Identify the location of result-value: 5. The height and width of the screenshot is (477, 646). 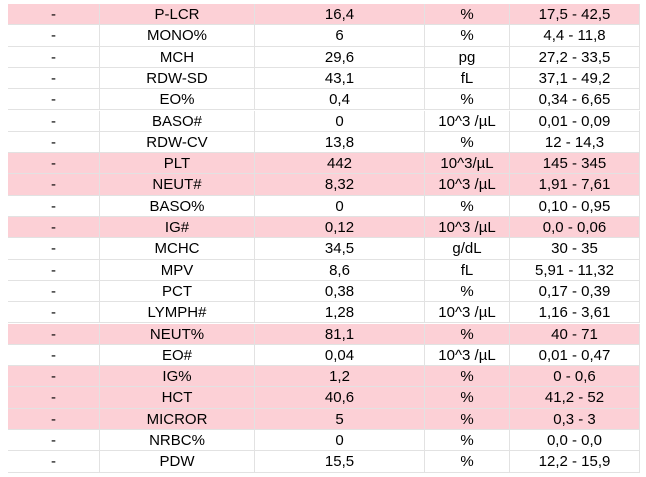
(340, 419).